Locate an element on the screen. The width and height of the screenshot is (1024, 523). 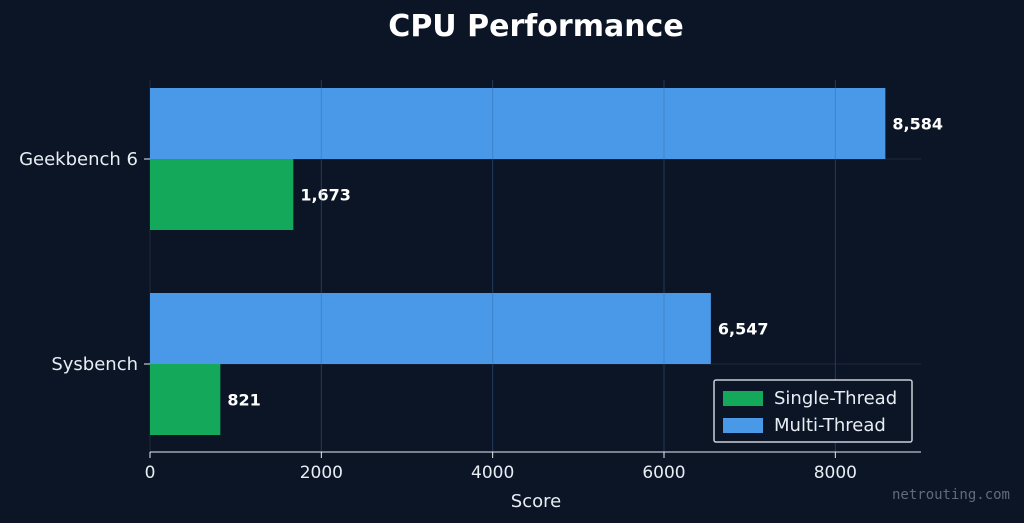
data-label-1-1: 6,547 is located at coordinates (743, 329).